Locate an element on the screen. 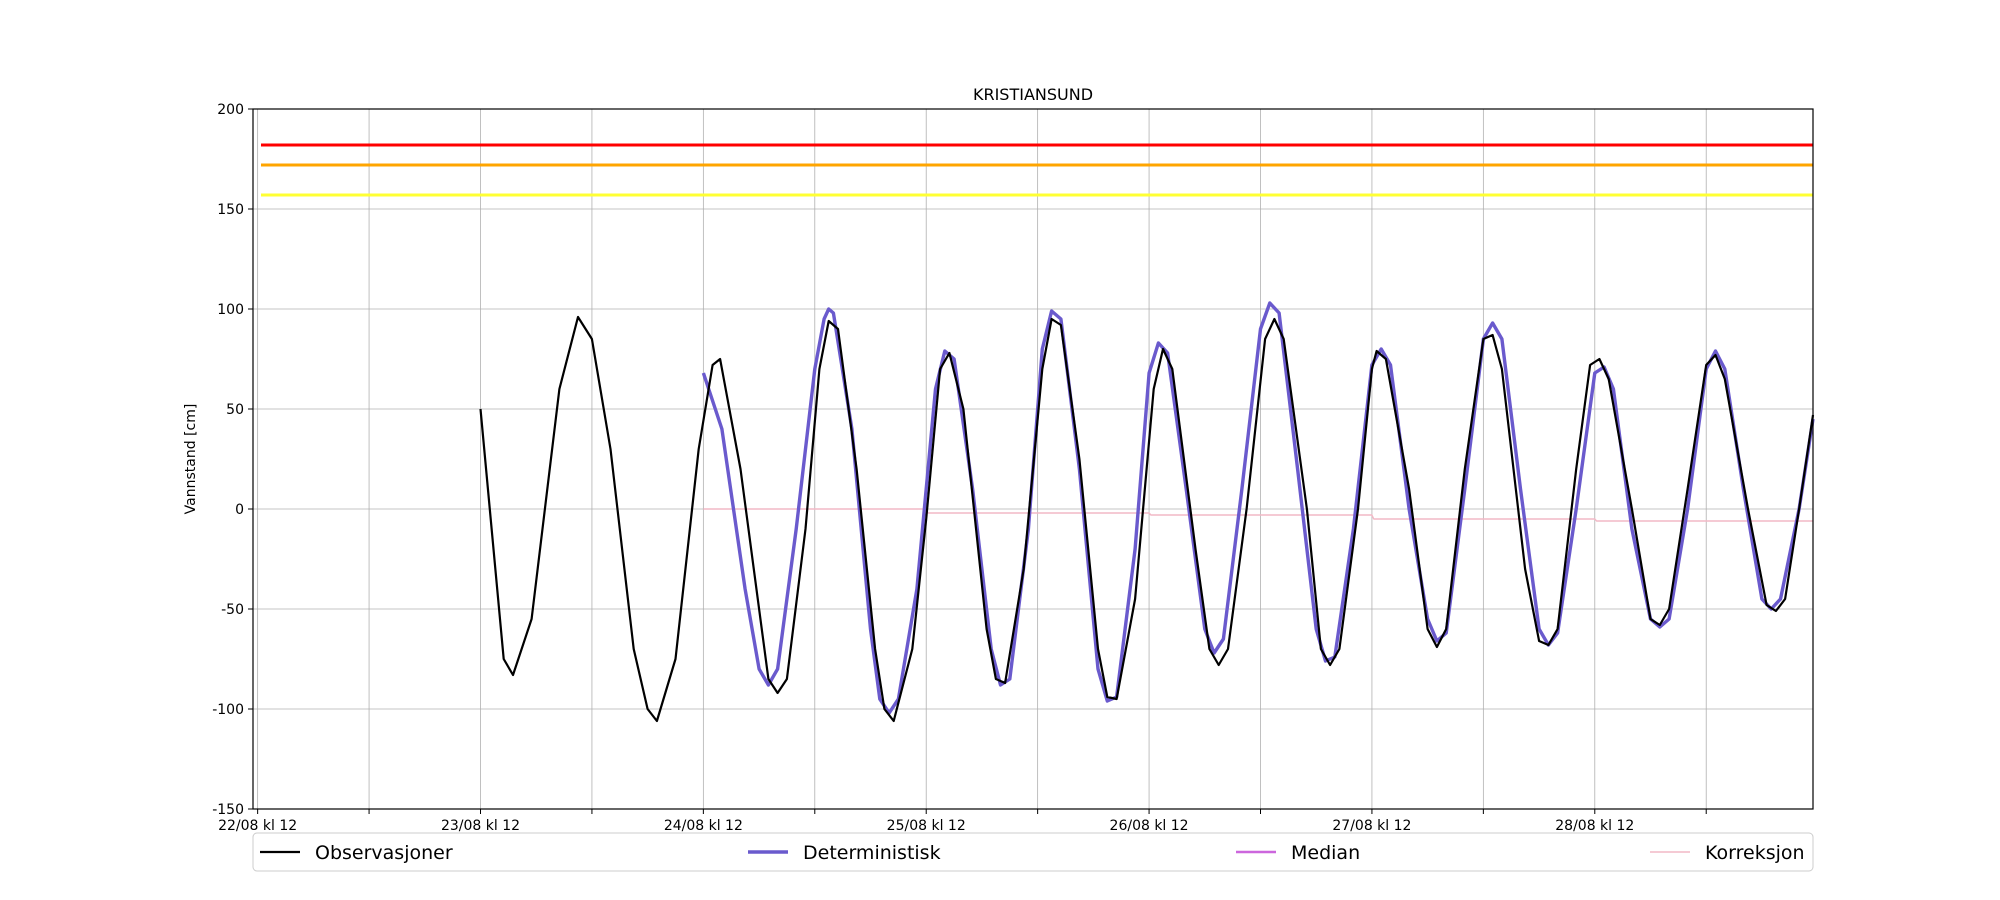 The width and height of the screenshot is (2000, 900). legend-label: Median is located at coordinates (1325, 853).